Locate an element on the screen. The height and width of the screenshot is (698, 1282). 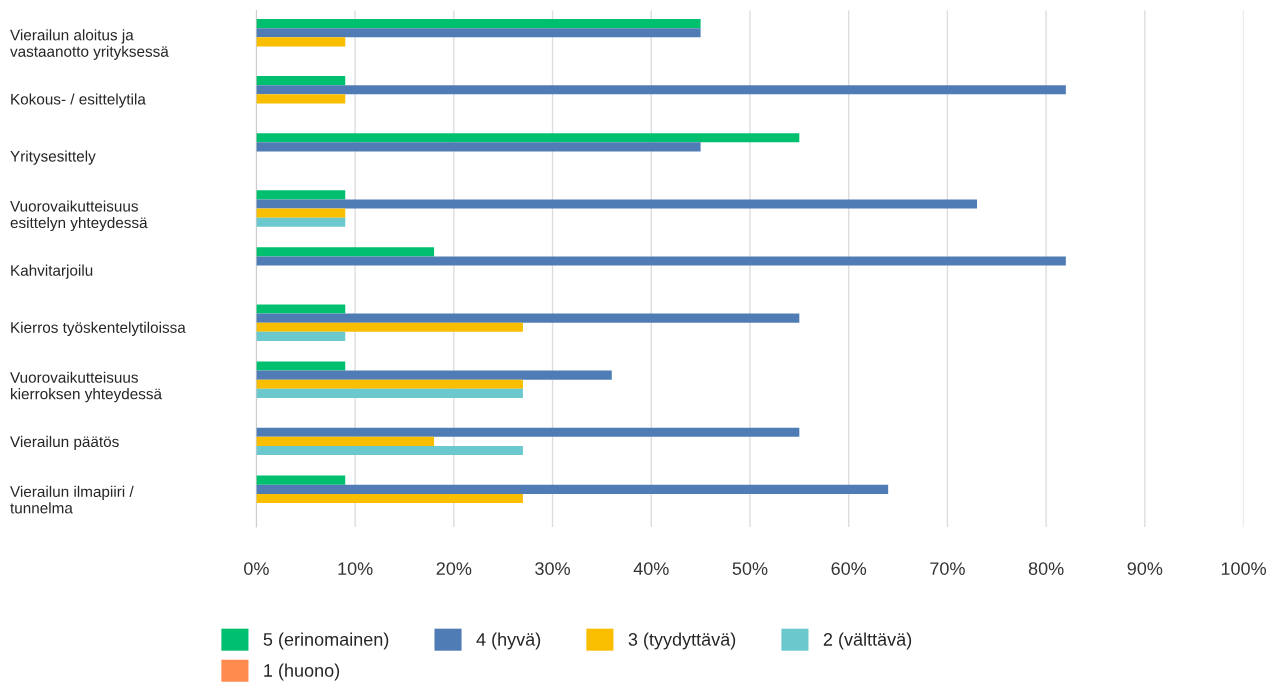
legend-label: 5 (erinomainen) is located at coordinates (326, 641).